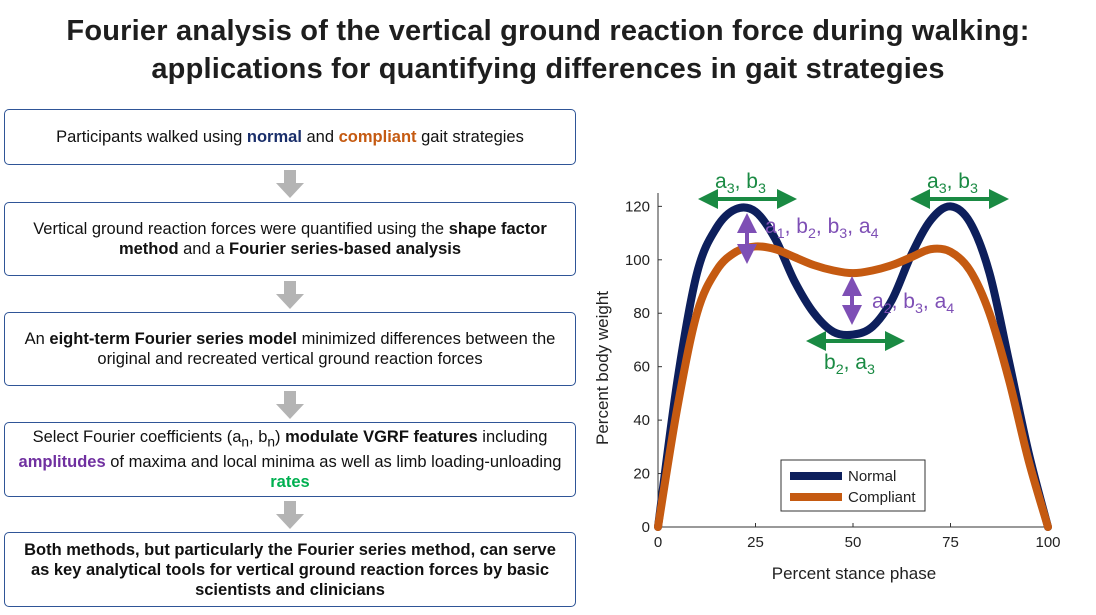 This screenshot has width=1096, height=615. What do you see at coordinates (274, 137) in the screenshot?
I see `normal-label: normal` at bounding box center [274, 137].